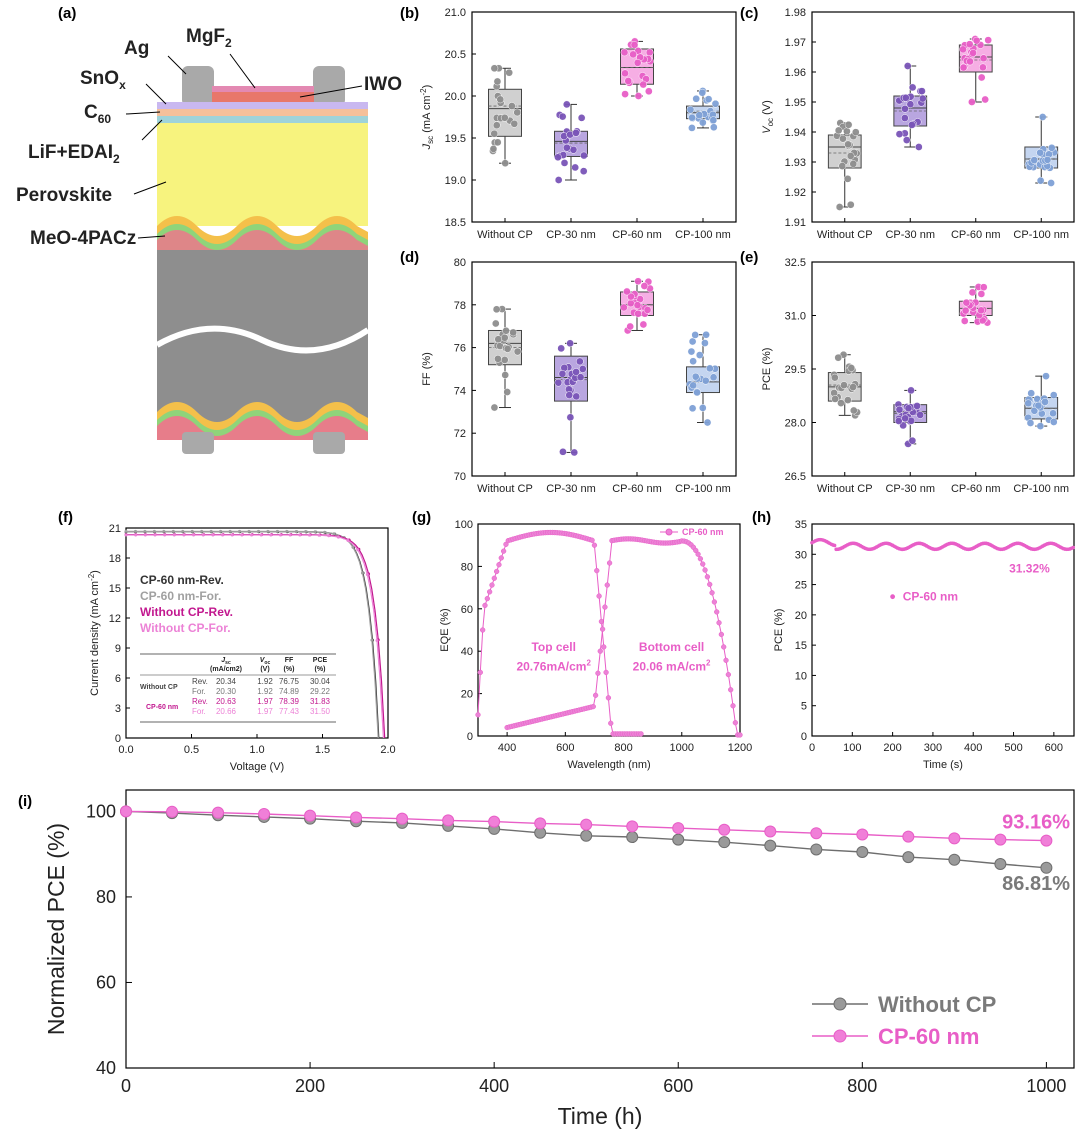  I want to click on y-tick-label: 1.95, so click(795, 103).